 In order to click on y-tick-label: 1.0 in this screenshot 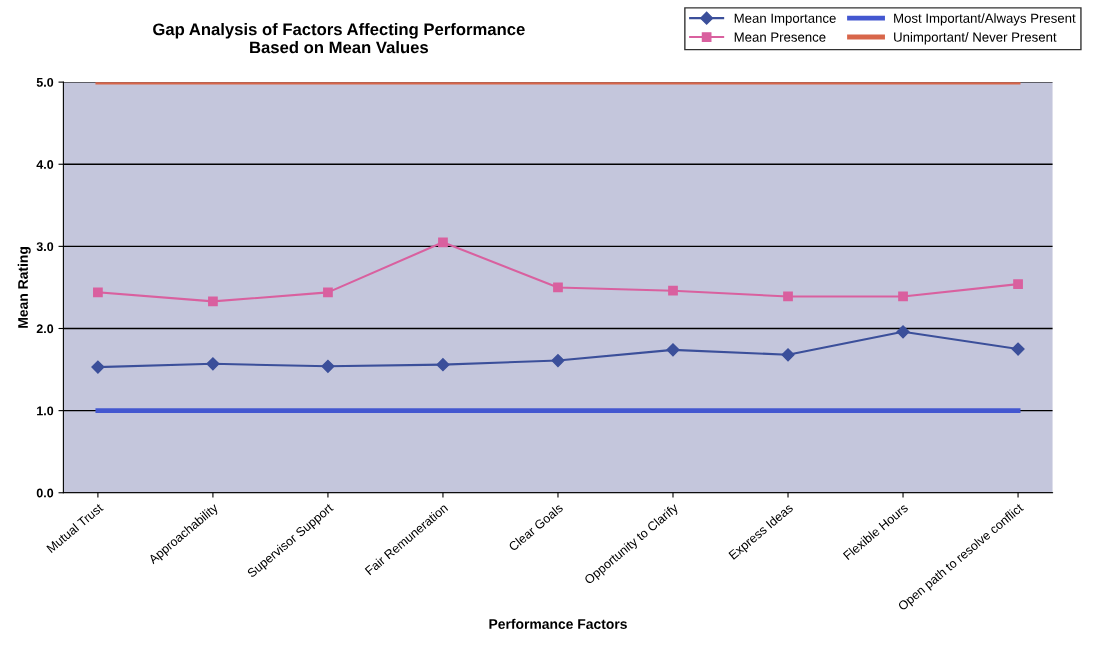, I will do `click(45, 411)`.